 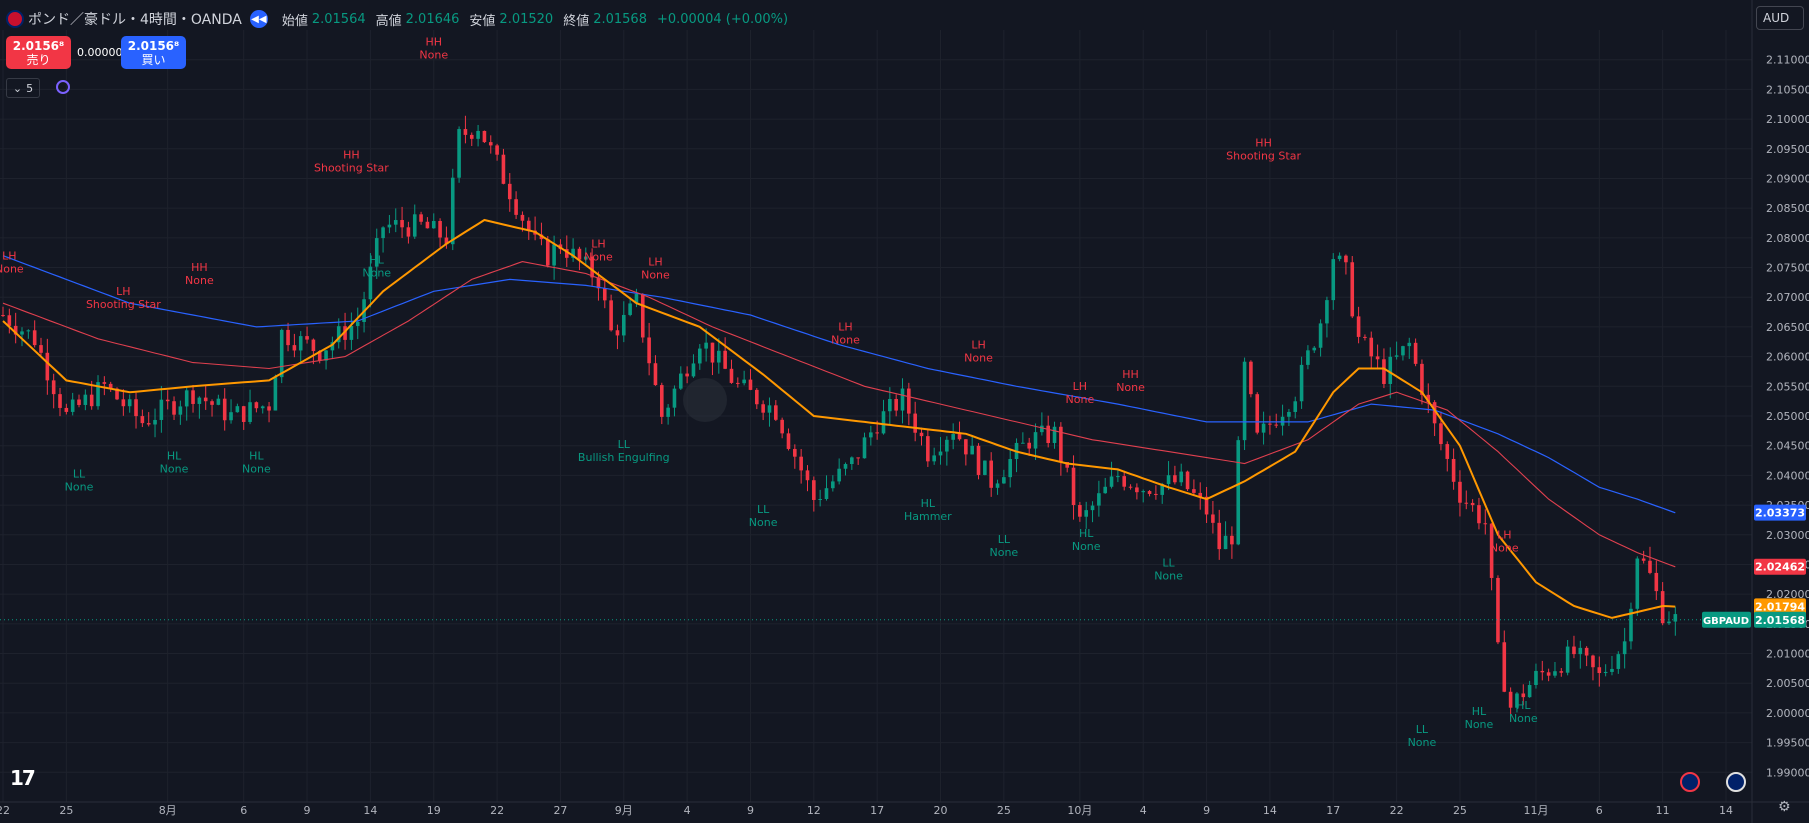 What do you see at coordinates (243, 810) in the screenshot?
I see `time-tick-label: 6` at bounding box center [243, 810].